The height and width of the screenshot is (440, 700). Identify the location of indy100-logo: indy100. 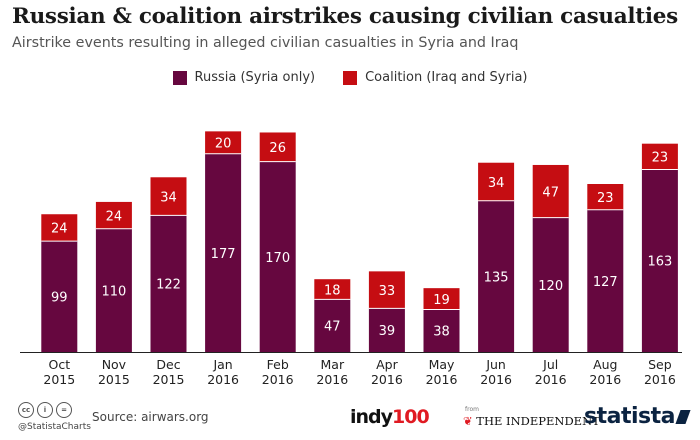
(390, 417).